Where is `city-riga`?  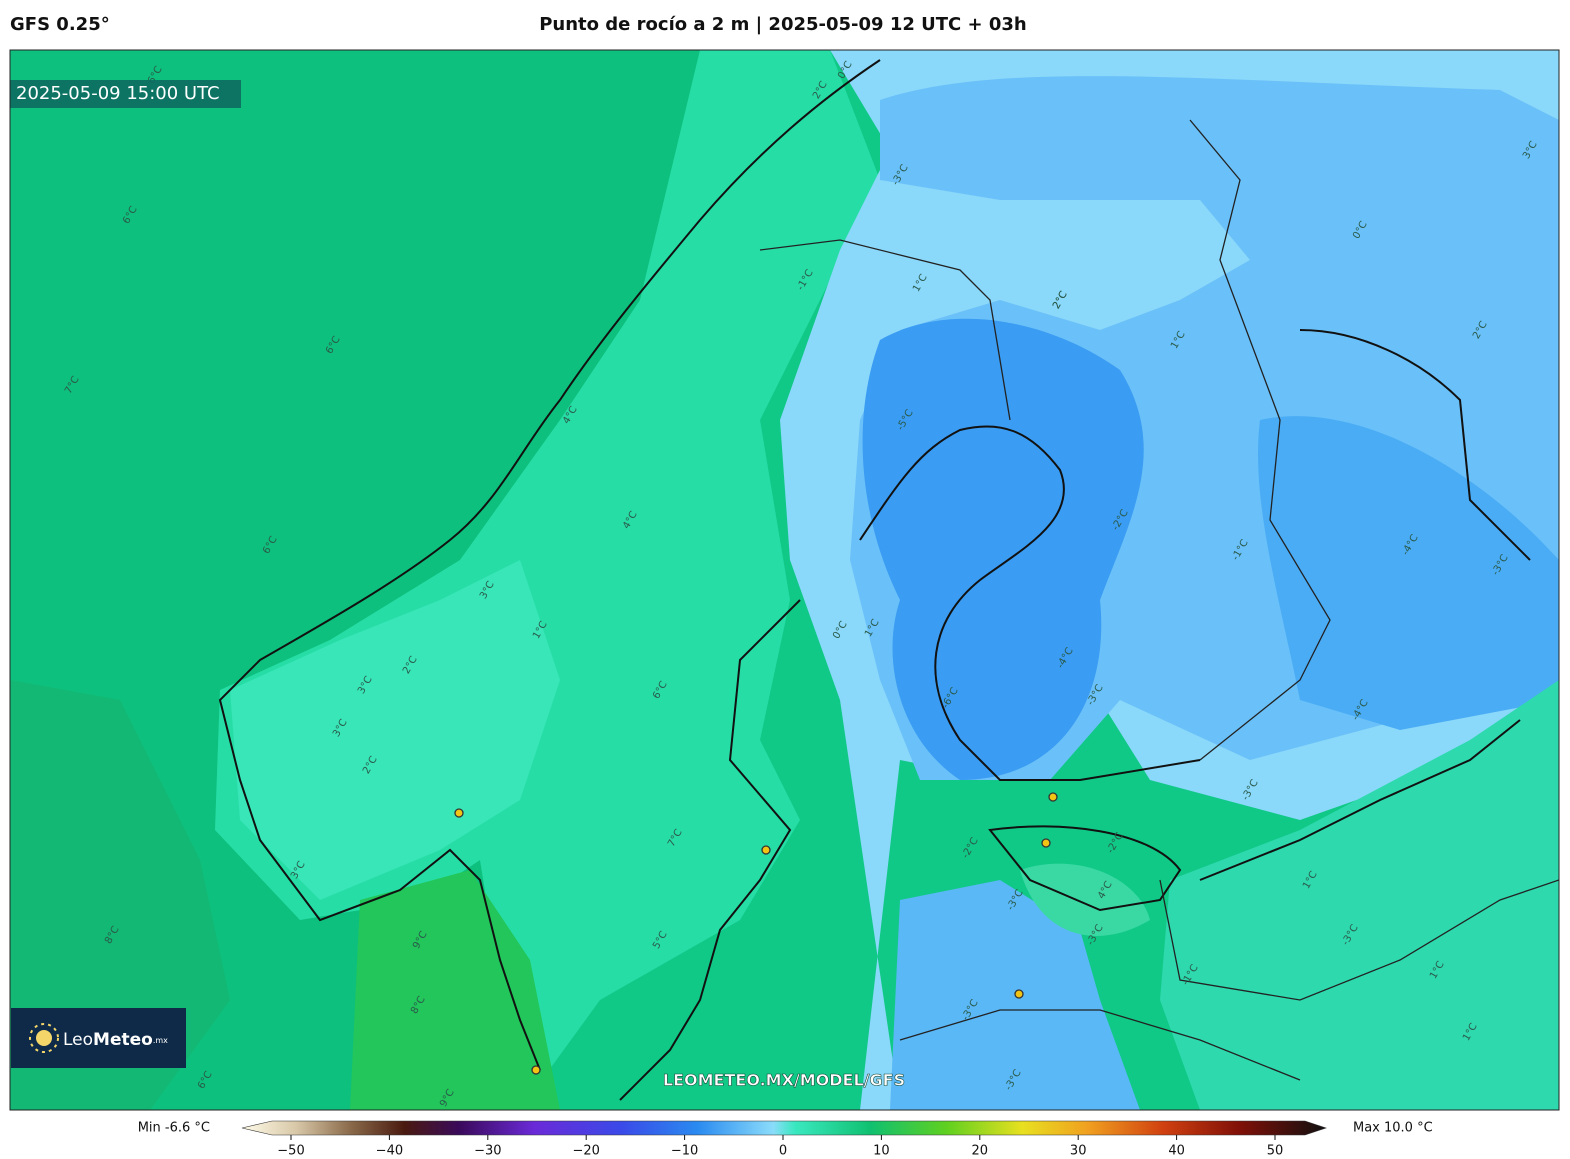
city-riga is located at coordinates (1019, 994).